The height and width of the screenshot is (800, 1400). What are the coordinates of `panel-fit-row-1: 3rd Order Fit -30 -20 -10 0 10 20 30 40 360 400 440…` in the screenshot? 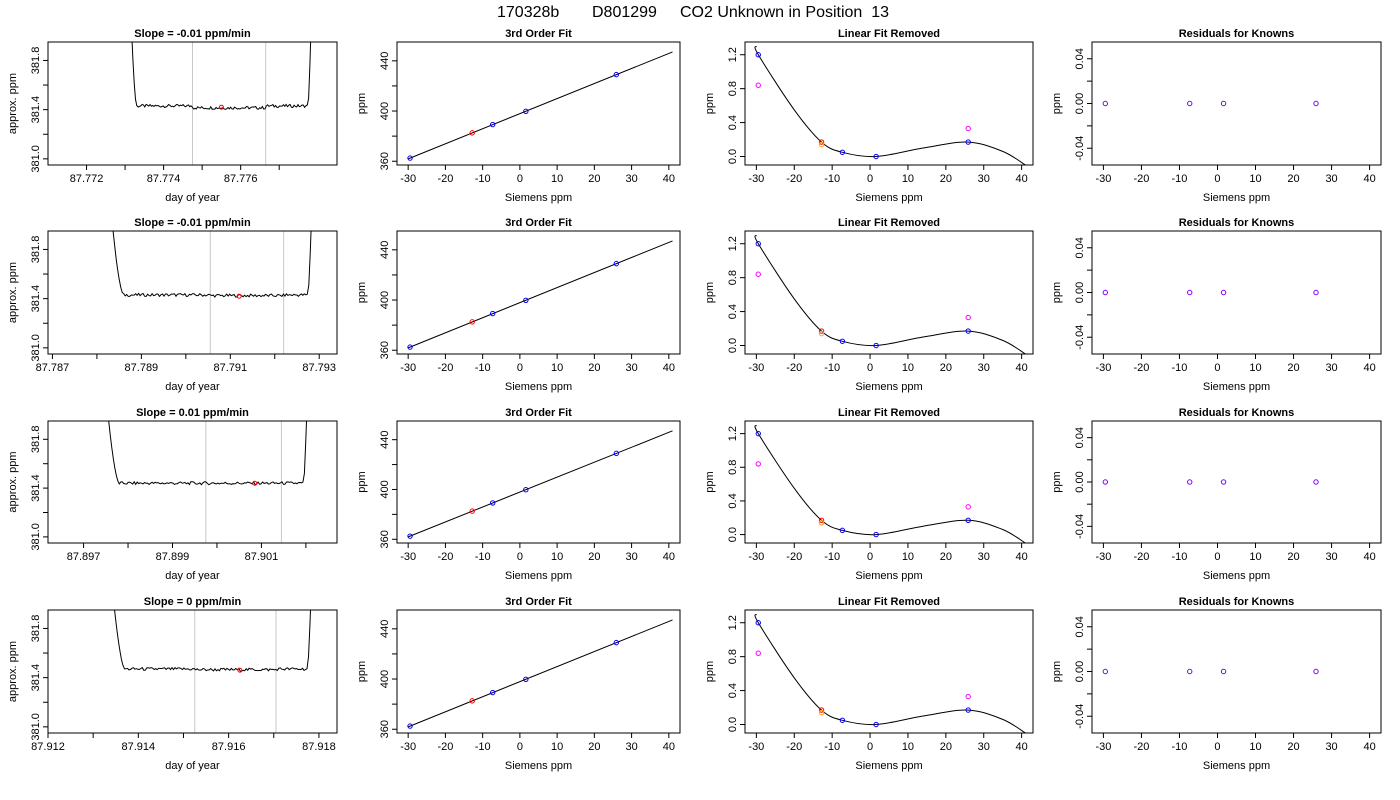 It's located at (518, 116).